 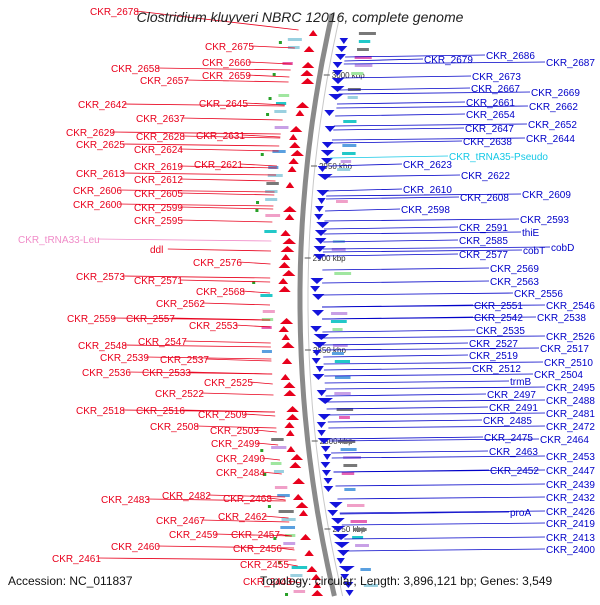 What do you see at coordinates (507, 421) in the screenshot?
I see `gene-label-right: CKR_2485` at bounding box center [507, 421].